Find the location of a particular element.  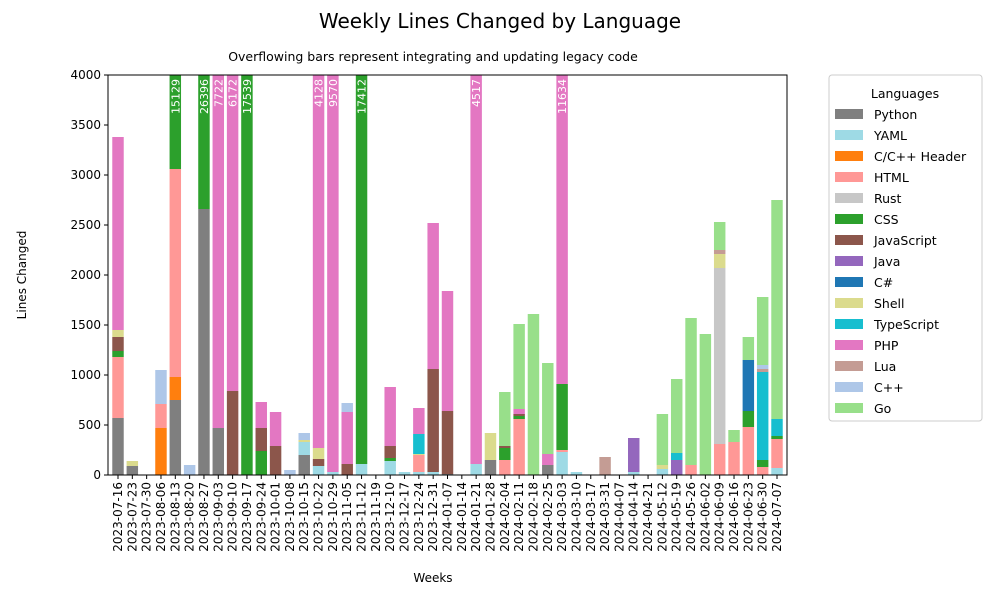

x-tick-label: 2024-04-21 is located at coordinates (648, 517).